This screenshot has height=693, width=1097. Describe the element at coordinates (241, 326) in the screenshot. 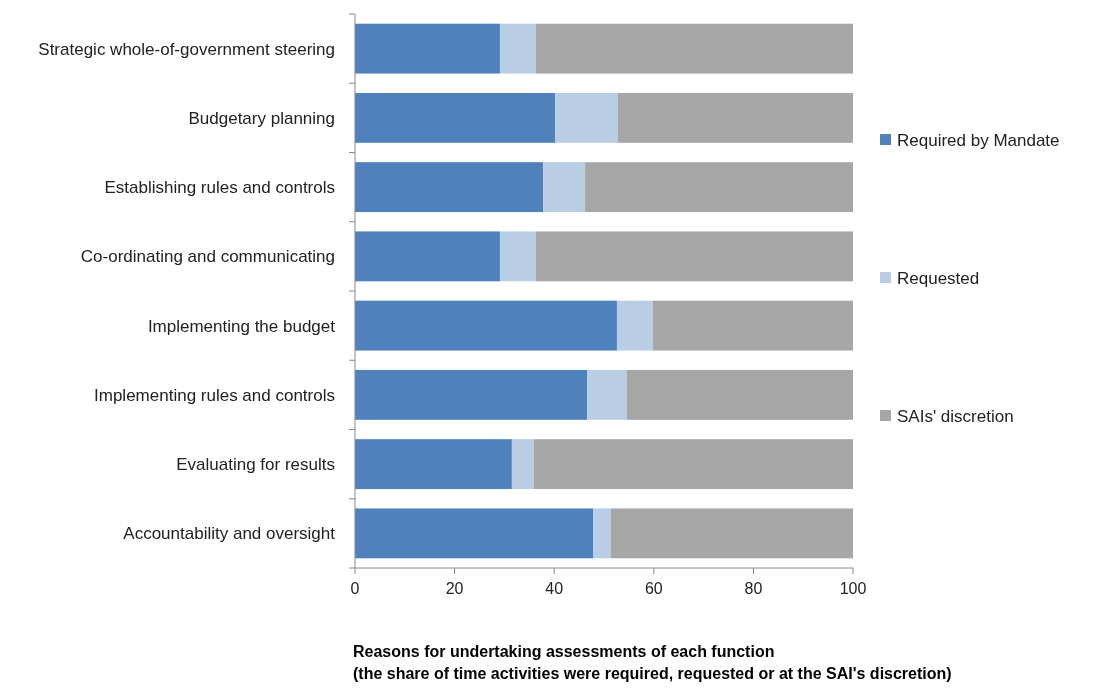

I see `y-tick-label: Implementing the budget` at that location.